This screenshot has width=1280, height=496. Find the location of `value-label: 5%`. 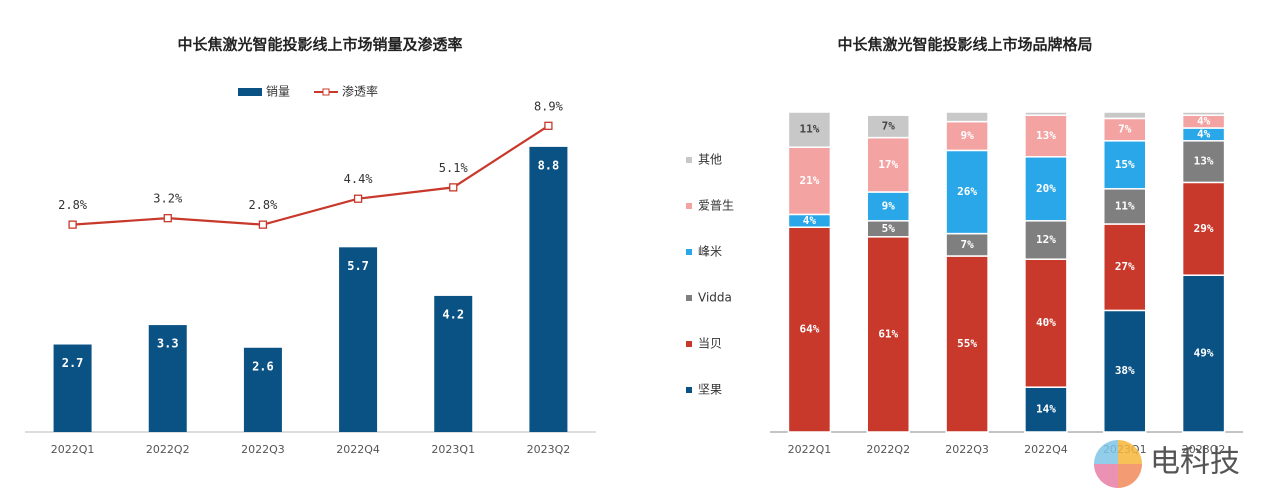

value-label: 5% is located at coordinates (889, 228).